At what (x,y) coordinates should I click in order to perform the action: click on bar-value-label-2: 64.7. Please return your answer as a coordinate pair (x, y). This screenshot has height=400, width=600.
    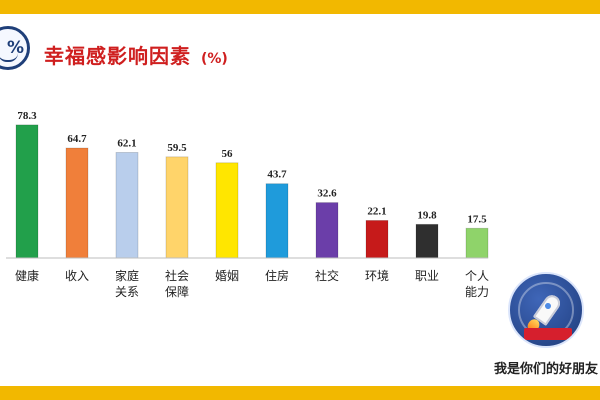
    Looking at the image, I should click on (77, 139).